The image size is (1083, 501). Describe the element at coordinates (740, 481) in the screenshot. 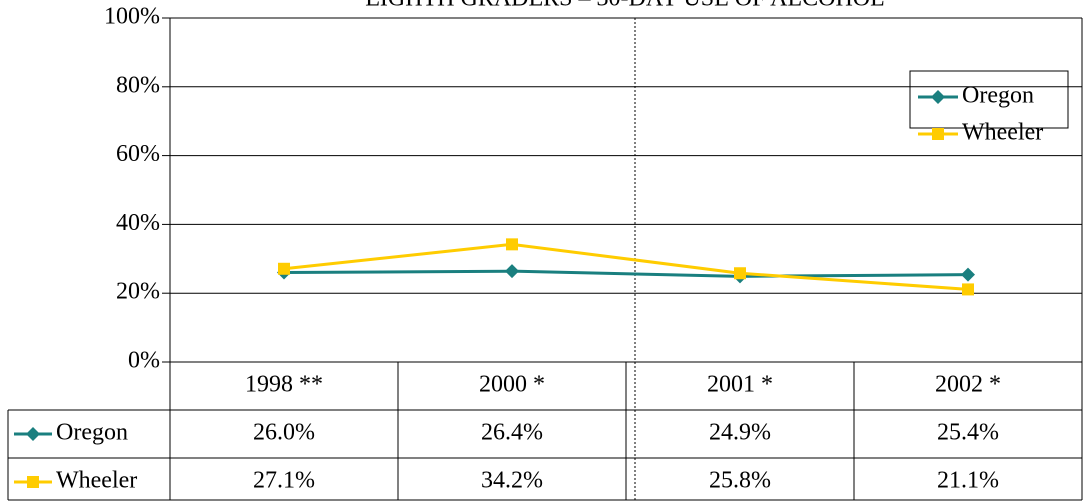

I see `table-cell: 25.8%` at that location.